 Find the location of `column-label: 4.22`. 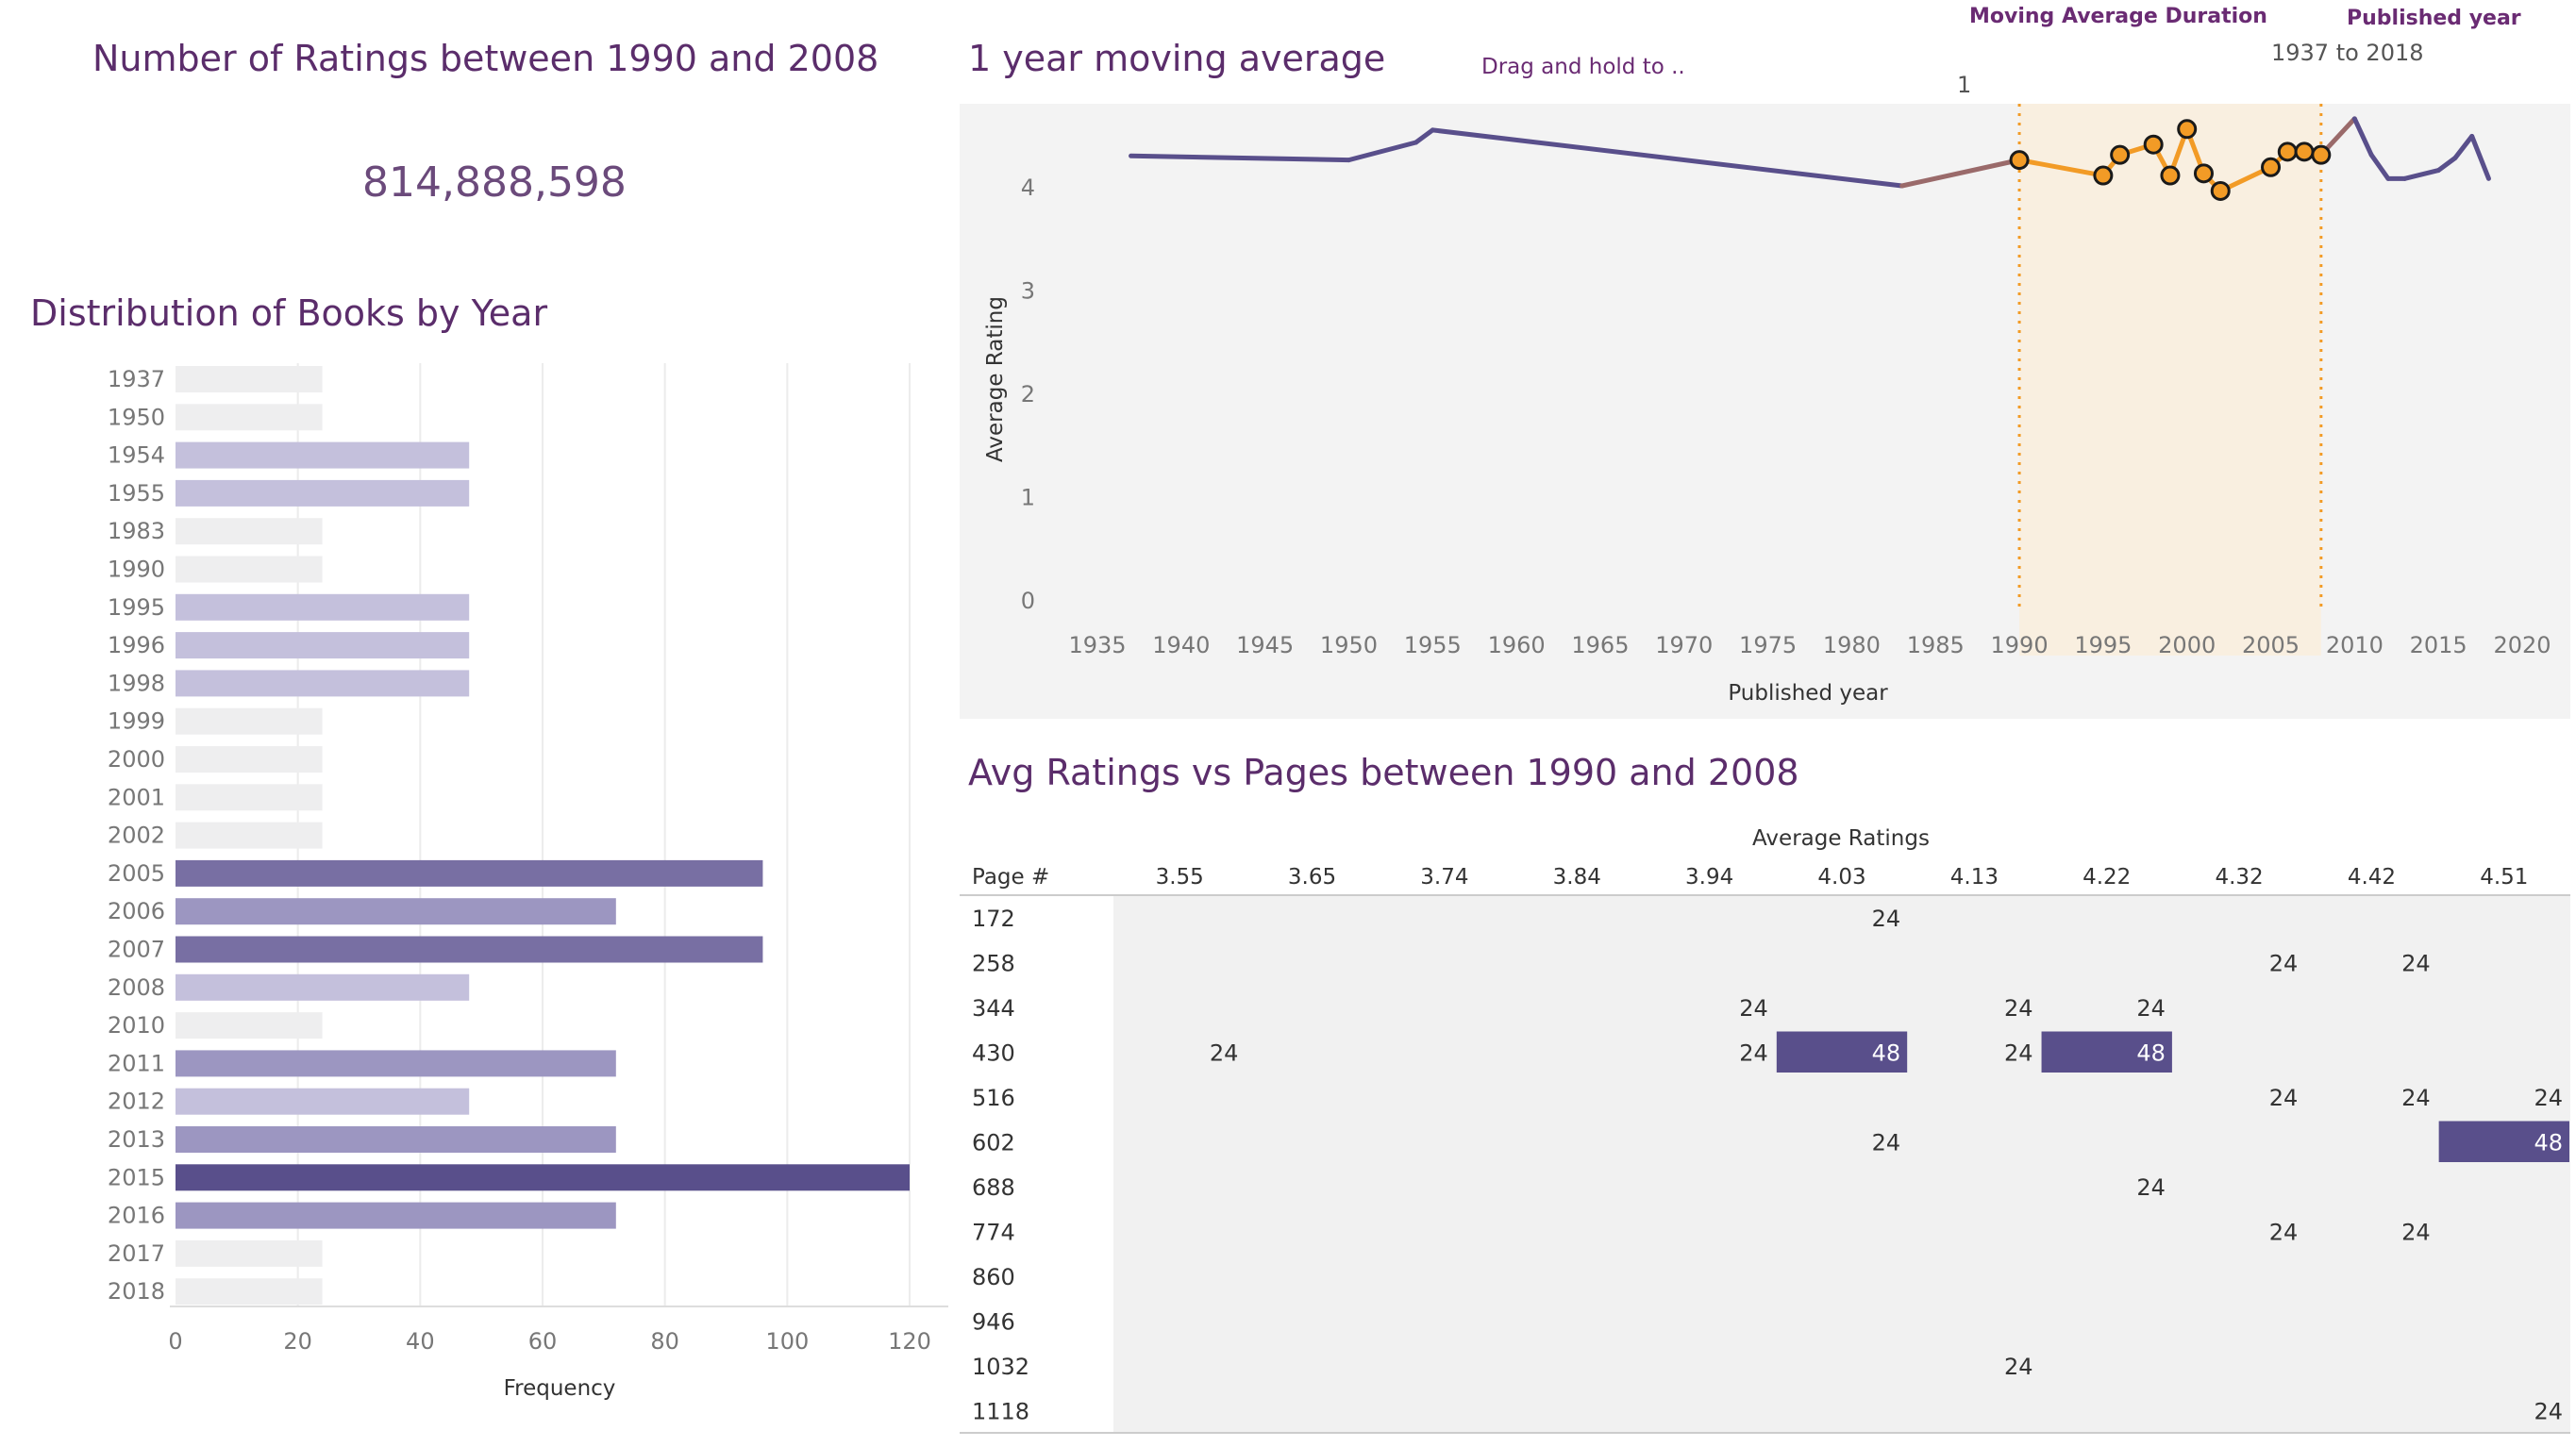

column-label: 4.22 is located at coordinates (2107, 877).